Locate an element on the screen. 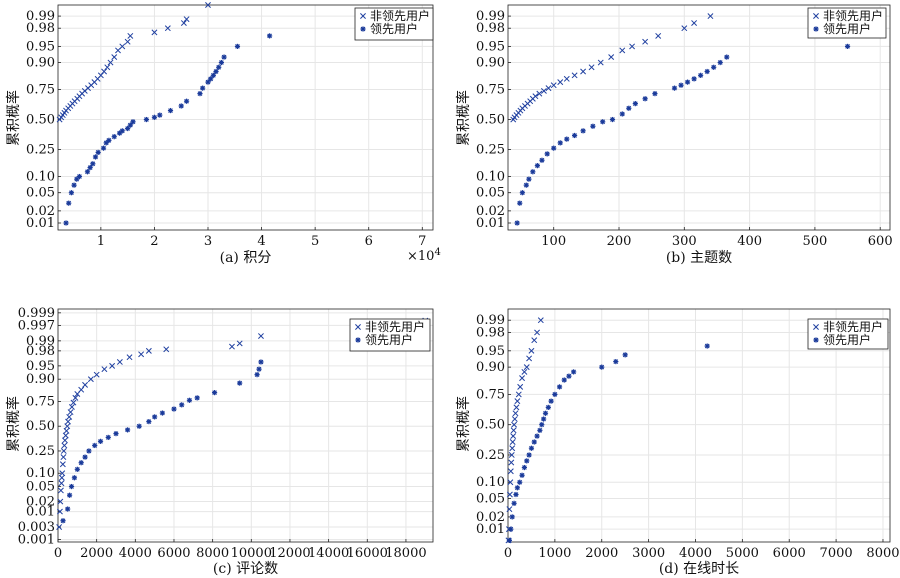 This screenshot has height=578, width=900. chart-d-x-tick-label: 7000 is located at coordinates (836, 553).